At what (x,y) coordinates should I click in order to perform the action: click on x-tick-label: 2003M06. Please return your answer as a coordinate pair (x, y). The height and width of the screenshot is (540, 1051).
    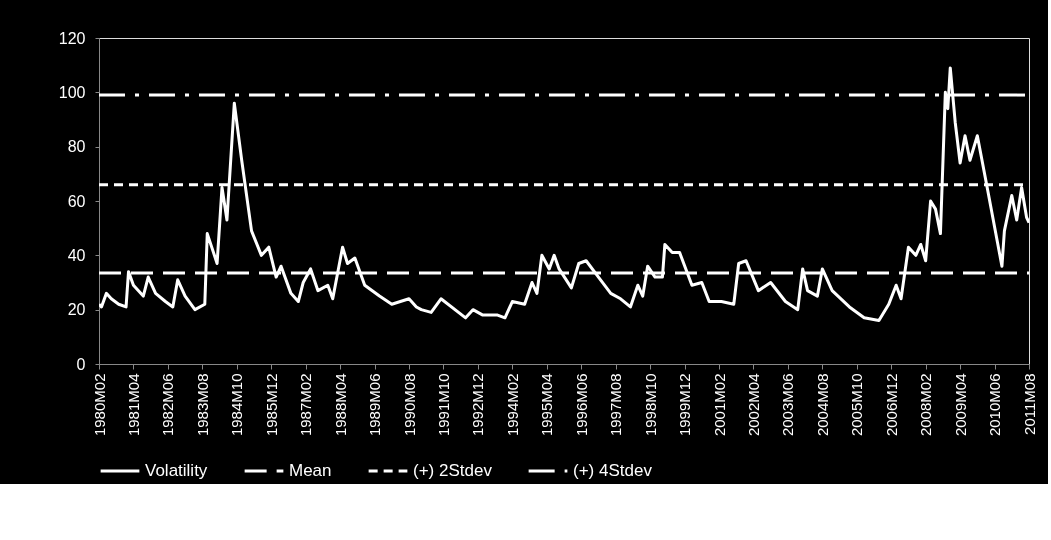
    Looking at the image, I should click on (788, 405).